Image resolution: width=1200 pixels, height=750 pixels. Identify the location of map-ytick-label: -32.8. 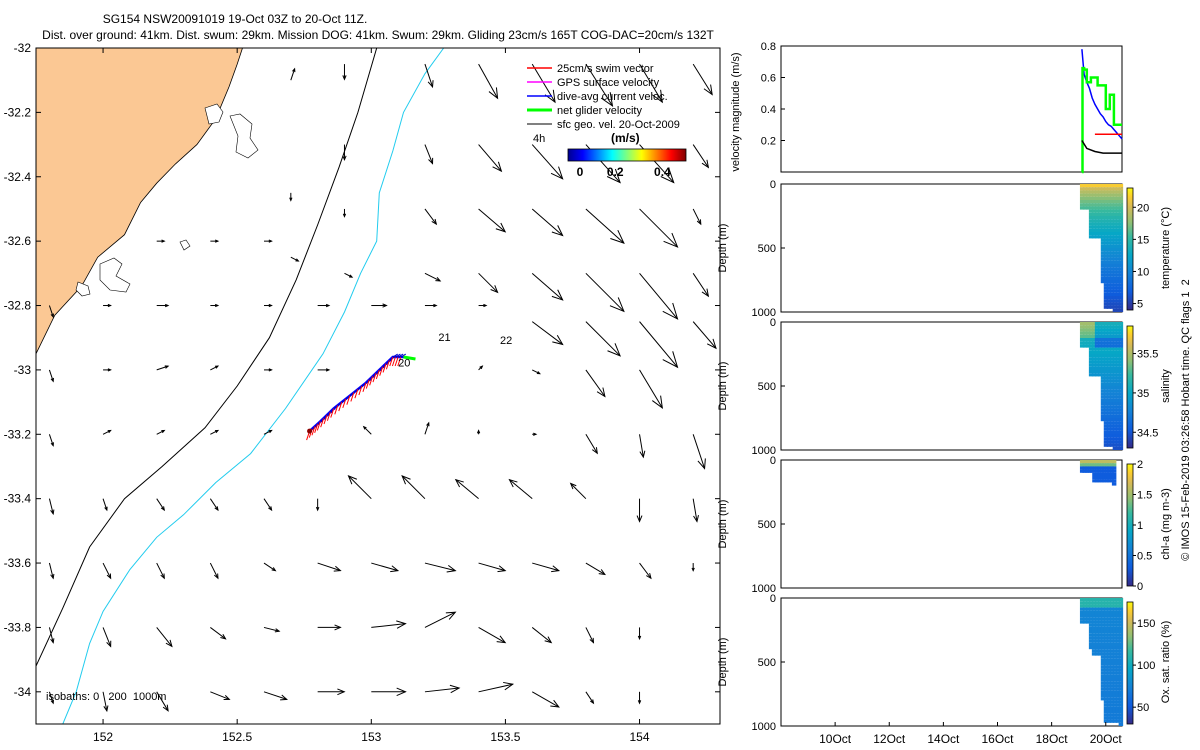
(18, 306).